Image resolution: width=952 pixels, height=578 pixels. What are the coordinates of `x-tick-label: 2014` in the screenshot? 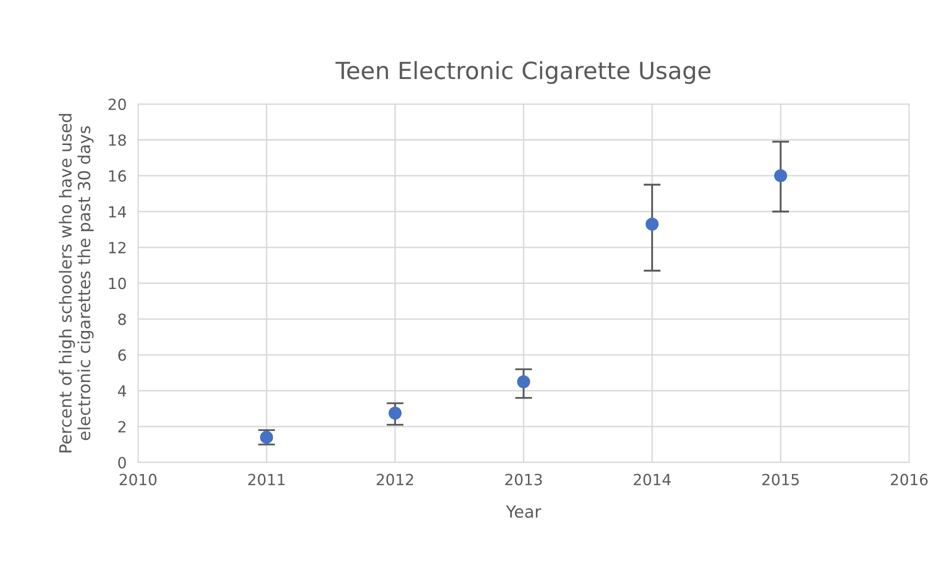 It's located at (652, 480).